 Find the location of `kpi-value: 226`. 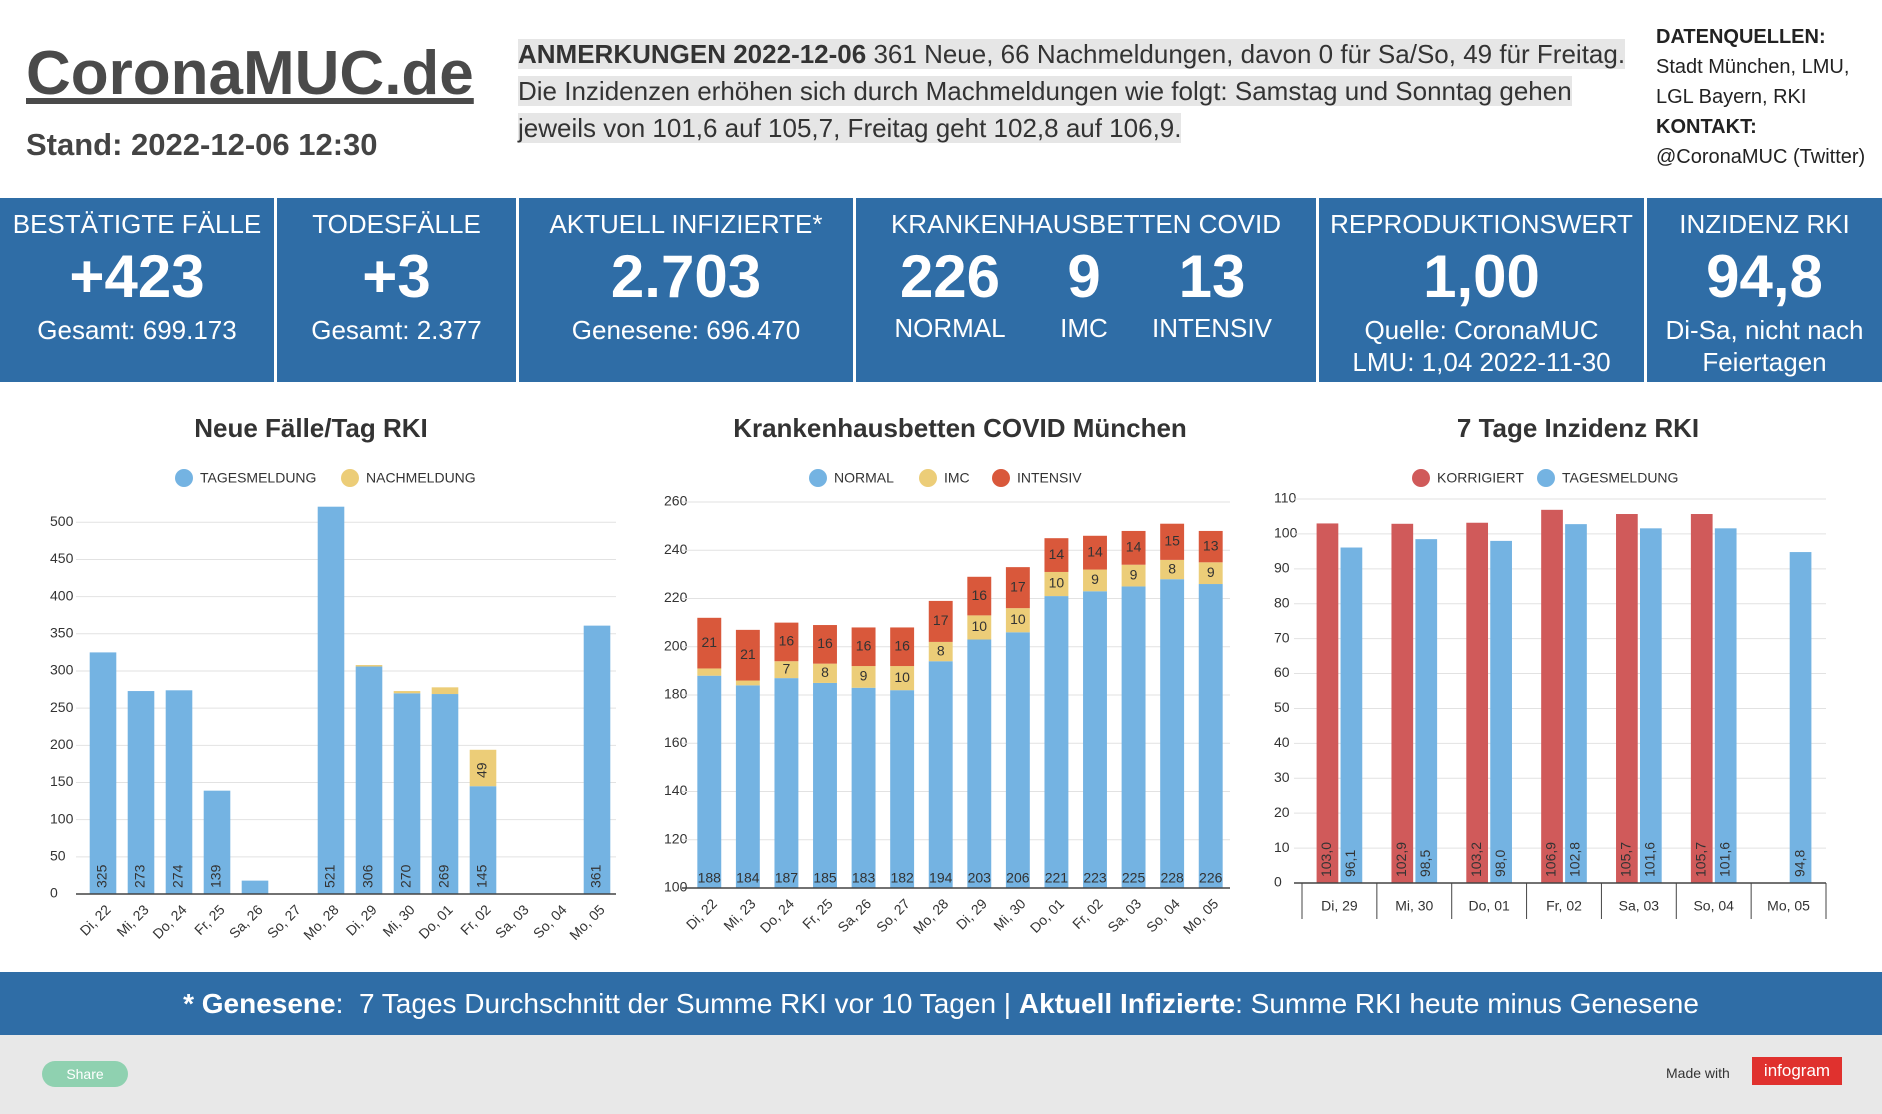

kpi-value: 226 is located at coordinates (950, 276).